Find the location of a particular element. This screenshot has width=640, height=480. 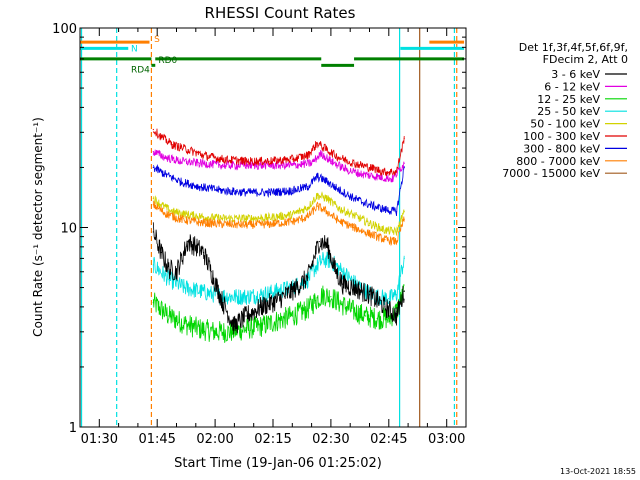

y-tick-label: 1 is located at coordinates (73, 428).